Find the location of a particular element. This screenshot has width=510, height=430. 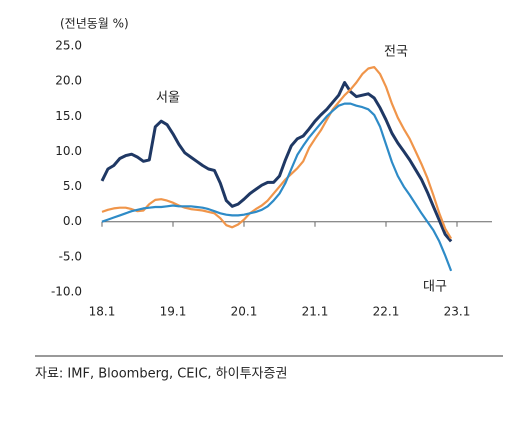

x-tick-label: 19.1 is located at coordinates (173, 312).